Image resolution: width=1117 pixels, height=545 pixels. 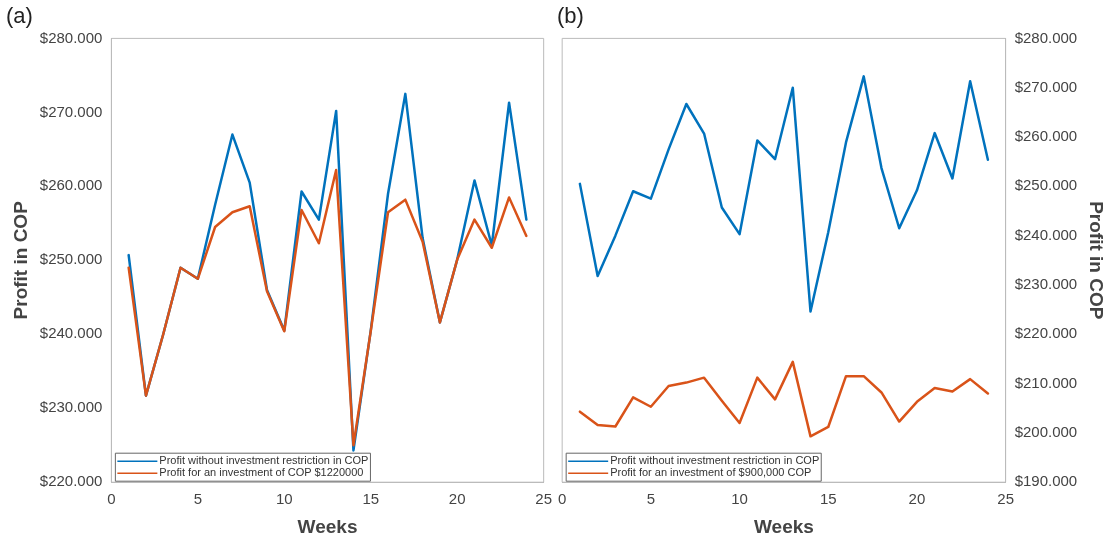 What do you see at coordinates (261, 472) in the screenshot?
I see `legend-label: Profit for an investment of COP $1220000` at bounding box center [261, 472].